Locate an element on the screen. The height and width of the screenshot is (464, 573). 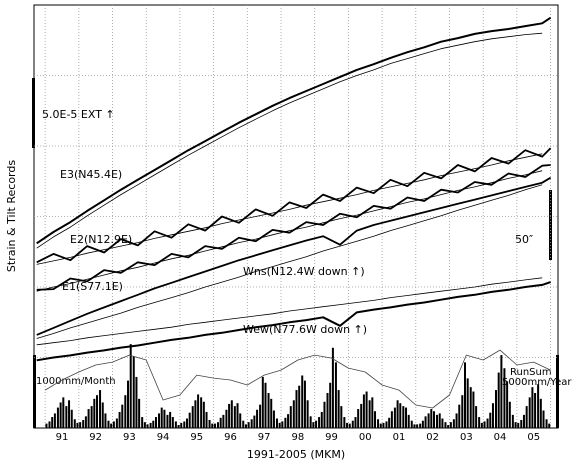
x-tick-label: 95 is located at coordinates (196, 437).